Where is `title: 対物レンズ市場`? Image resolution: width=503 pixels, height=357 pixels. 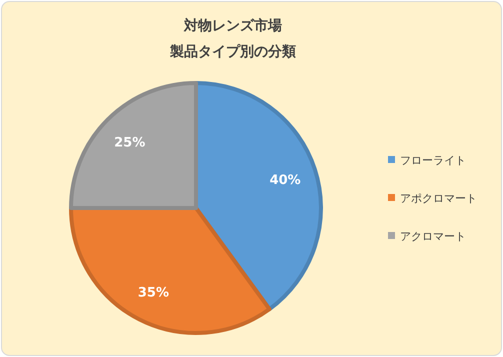 title: 対物レンズ市場 is located at coordinates (233, 26).